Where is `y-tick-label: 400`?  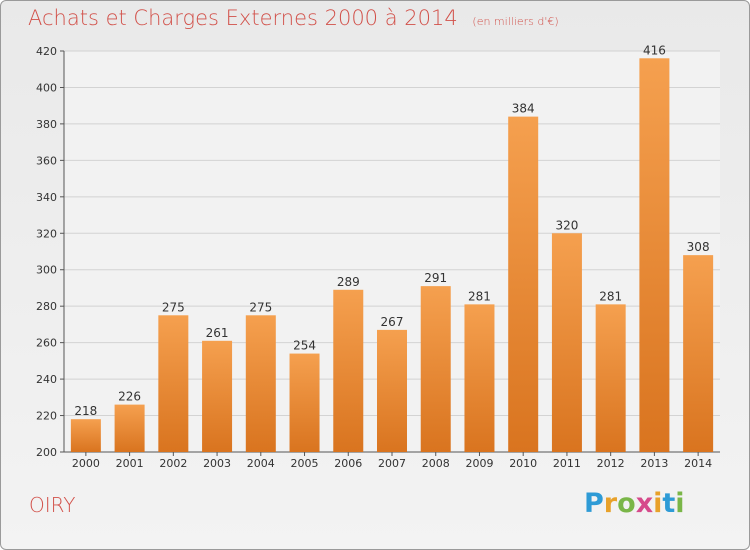
y-tick-label: 400 is located at coordinates (46, 87).